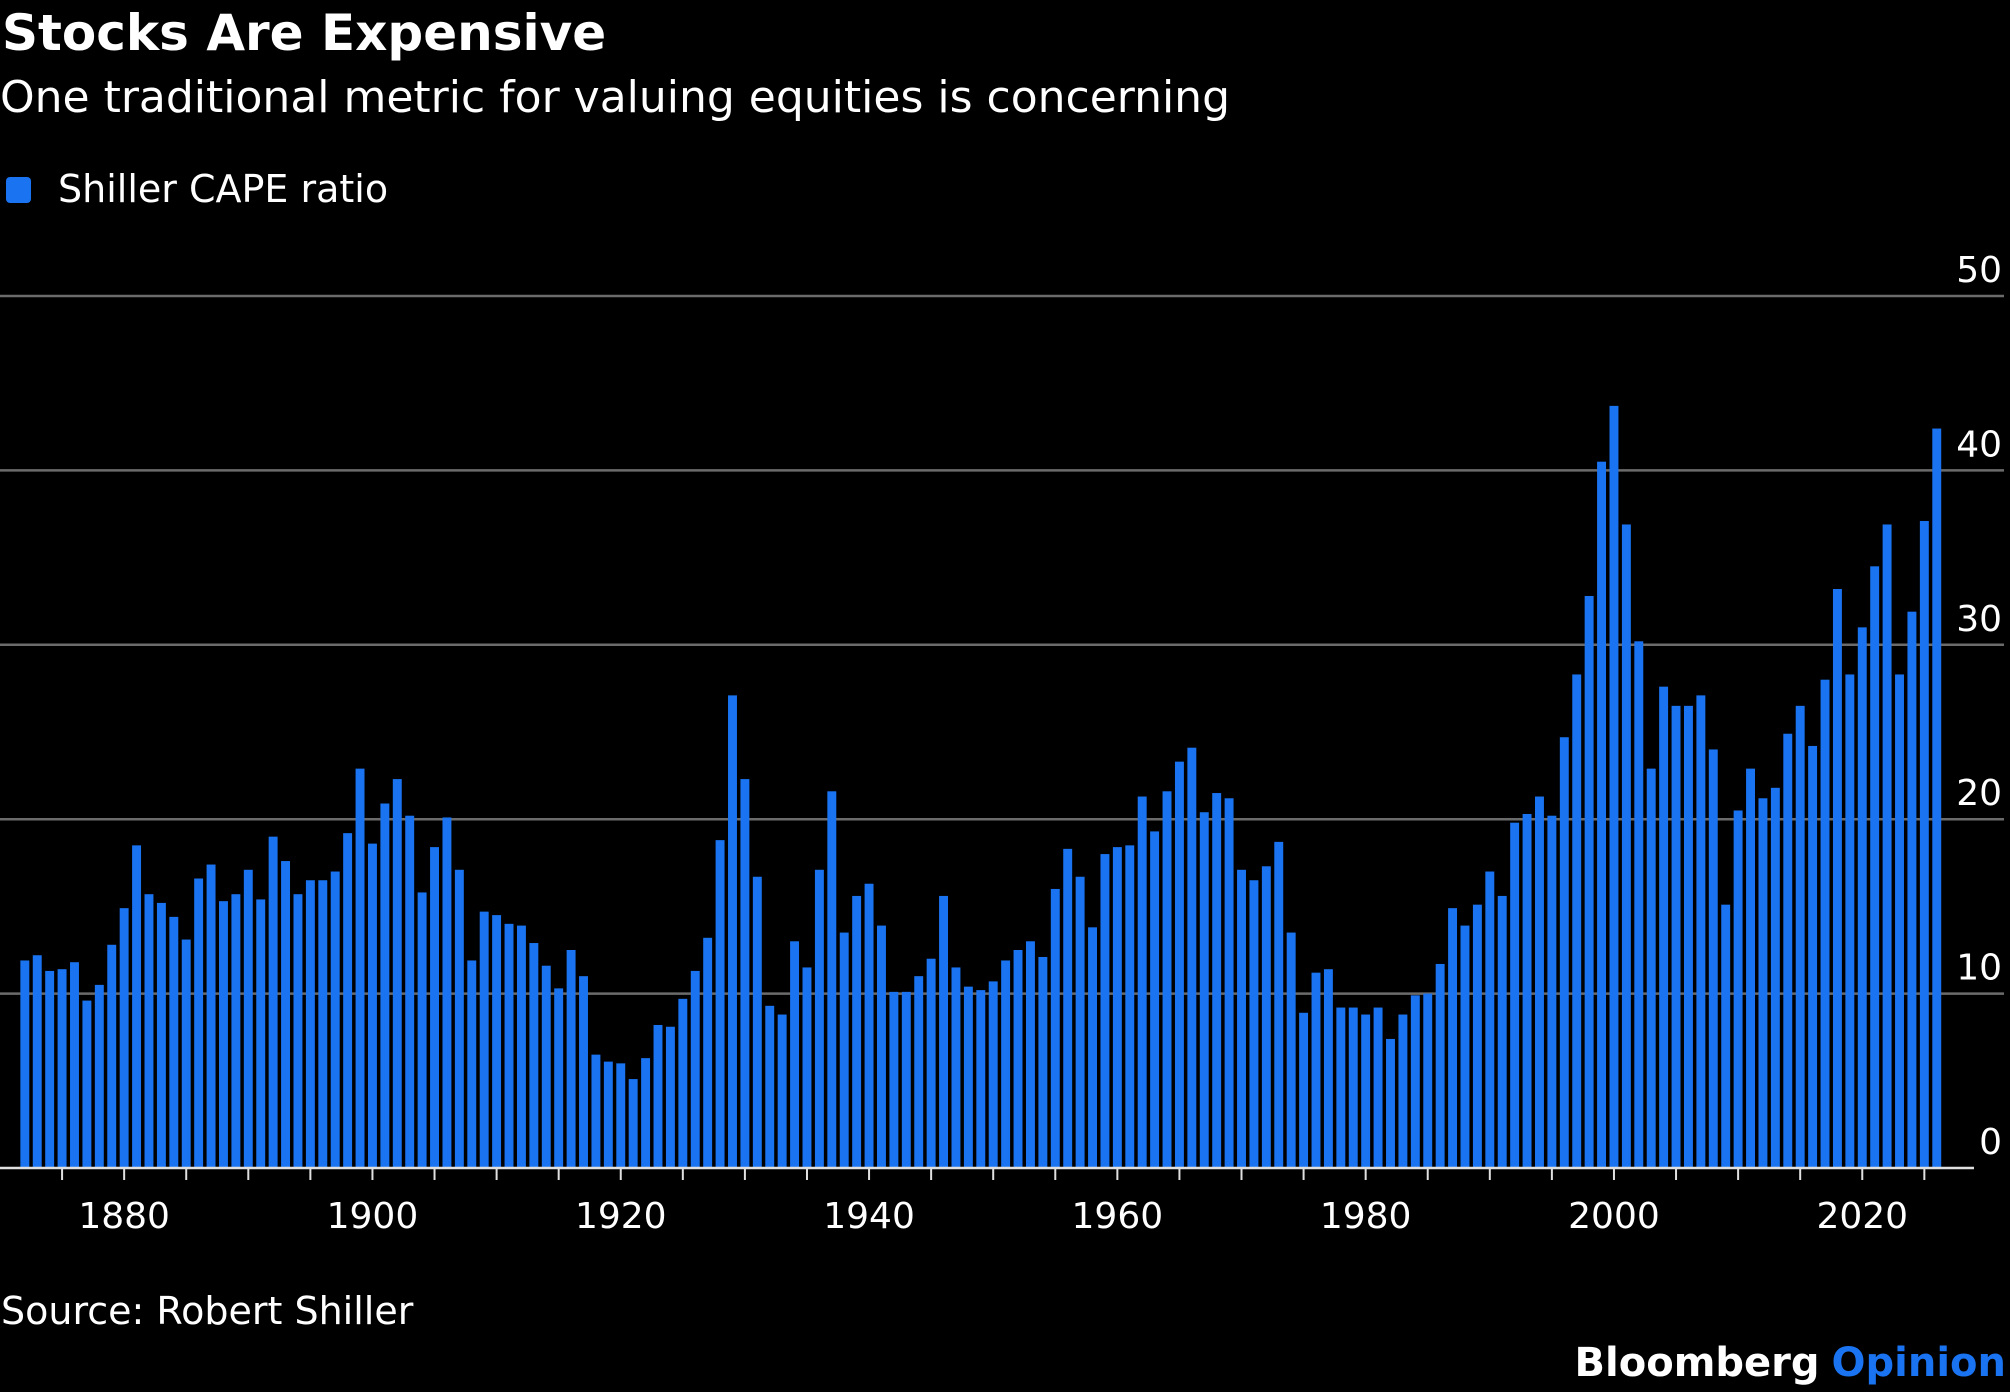 This screenshot has height=1392, width=2010. Describe the element at coordinates (1697, 1363) in the screenshot. I see `credit-part: Bloomberg` at that location.